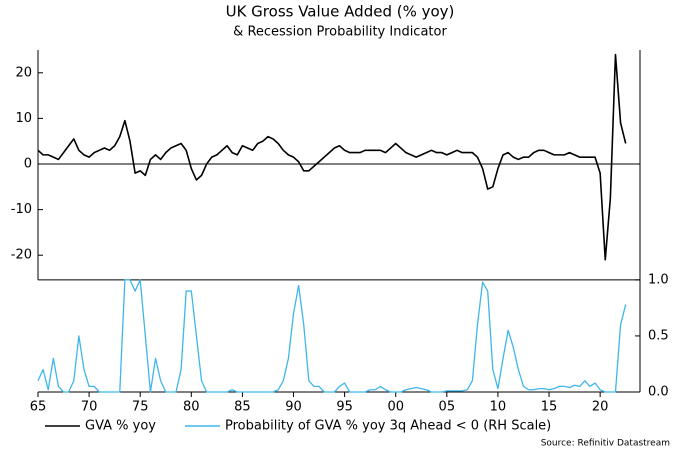 The width and height of the screenshot is (680, 453). I want to click on x-tick-label: 85, so click(242, 407).